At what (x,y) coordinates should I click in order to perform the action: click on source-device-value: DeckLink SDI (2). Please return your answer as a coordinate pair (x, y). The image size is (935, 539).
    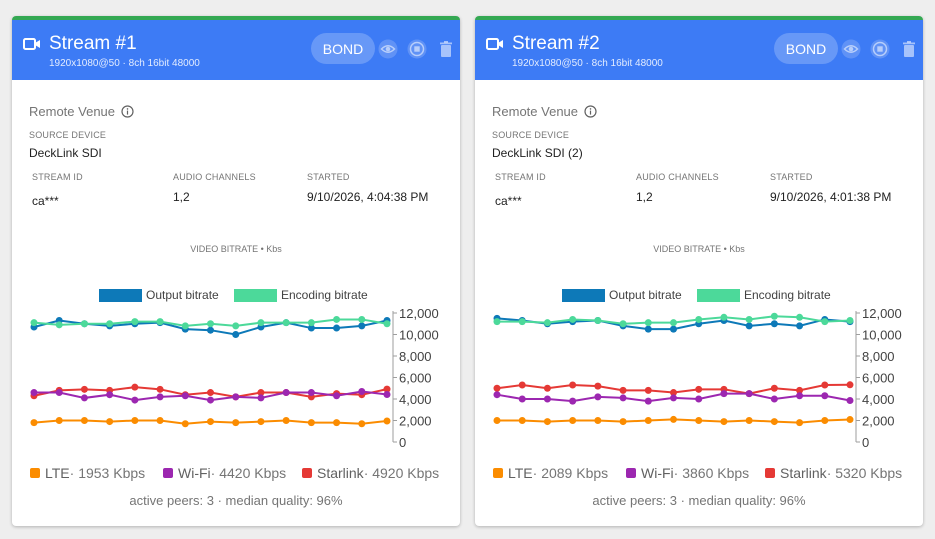
    Looking at the image, I should click on (537, 153).